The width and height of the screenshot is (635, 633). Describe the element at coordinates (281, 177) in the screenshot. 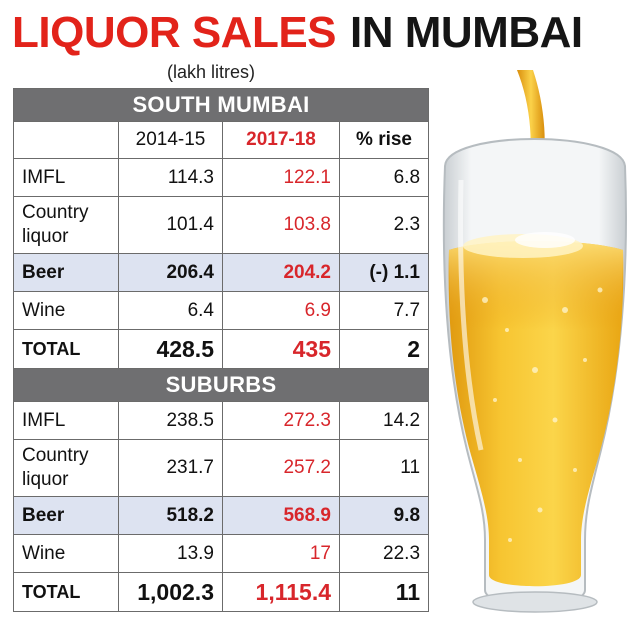

I see `value-2017-18: 122.1` at that location.